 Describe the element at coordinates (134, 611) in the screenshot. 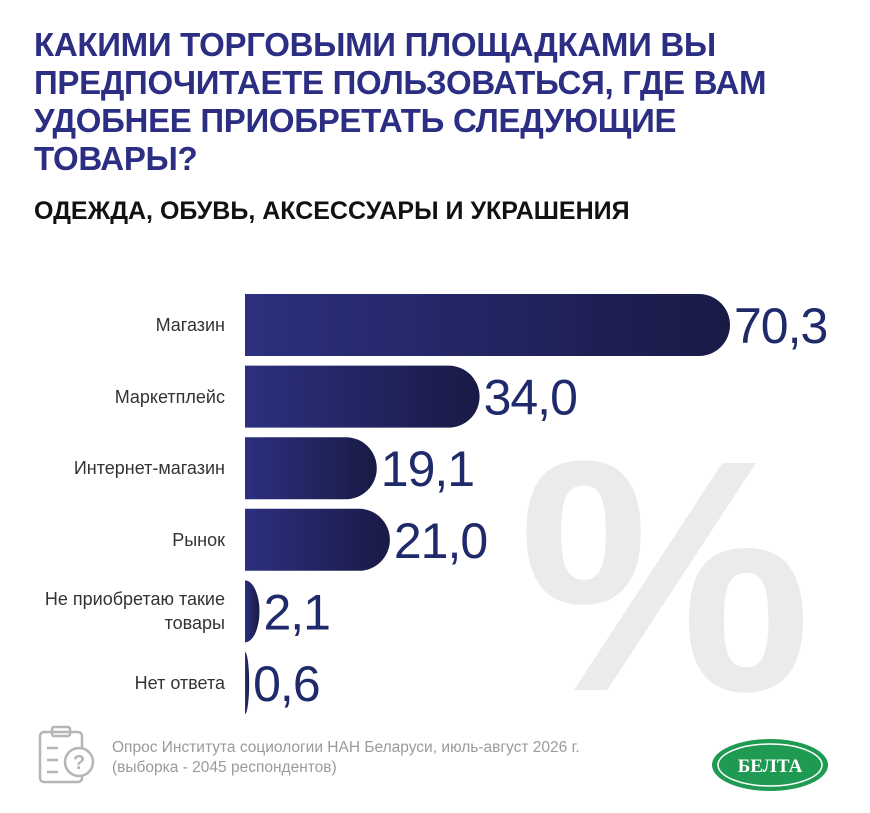

I see `category-label: Не приобретаю такие товары` at that location.